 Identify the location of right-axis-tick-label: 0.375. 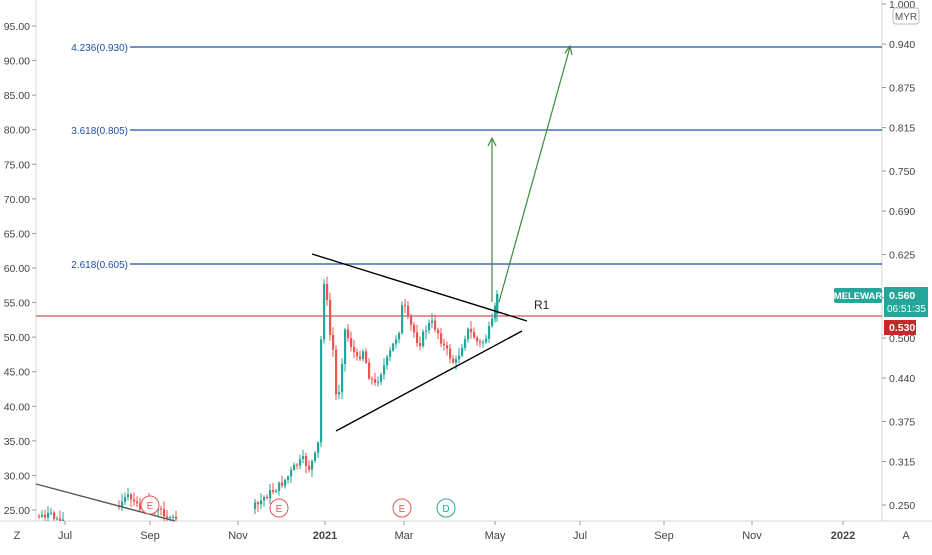
(902, 423).